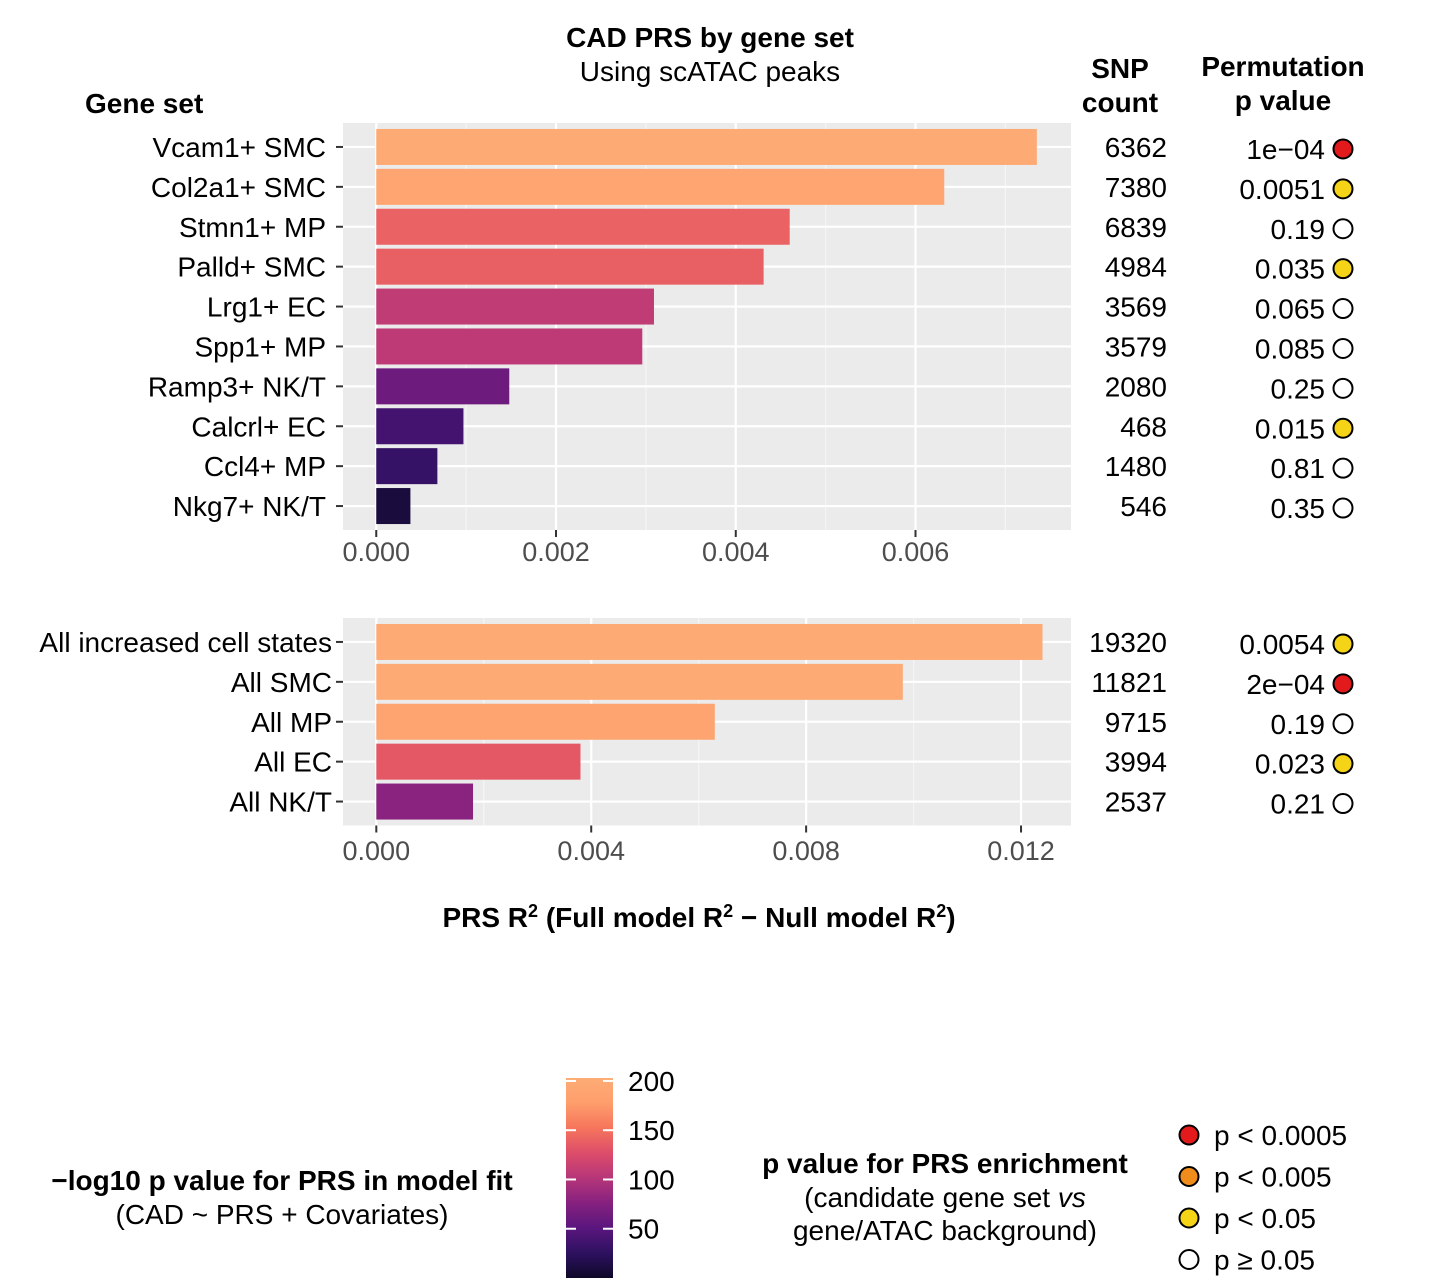 The image size is (1449, 1278). I want to click on pvalue-label: 0.065, so click(1290, 309).